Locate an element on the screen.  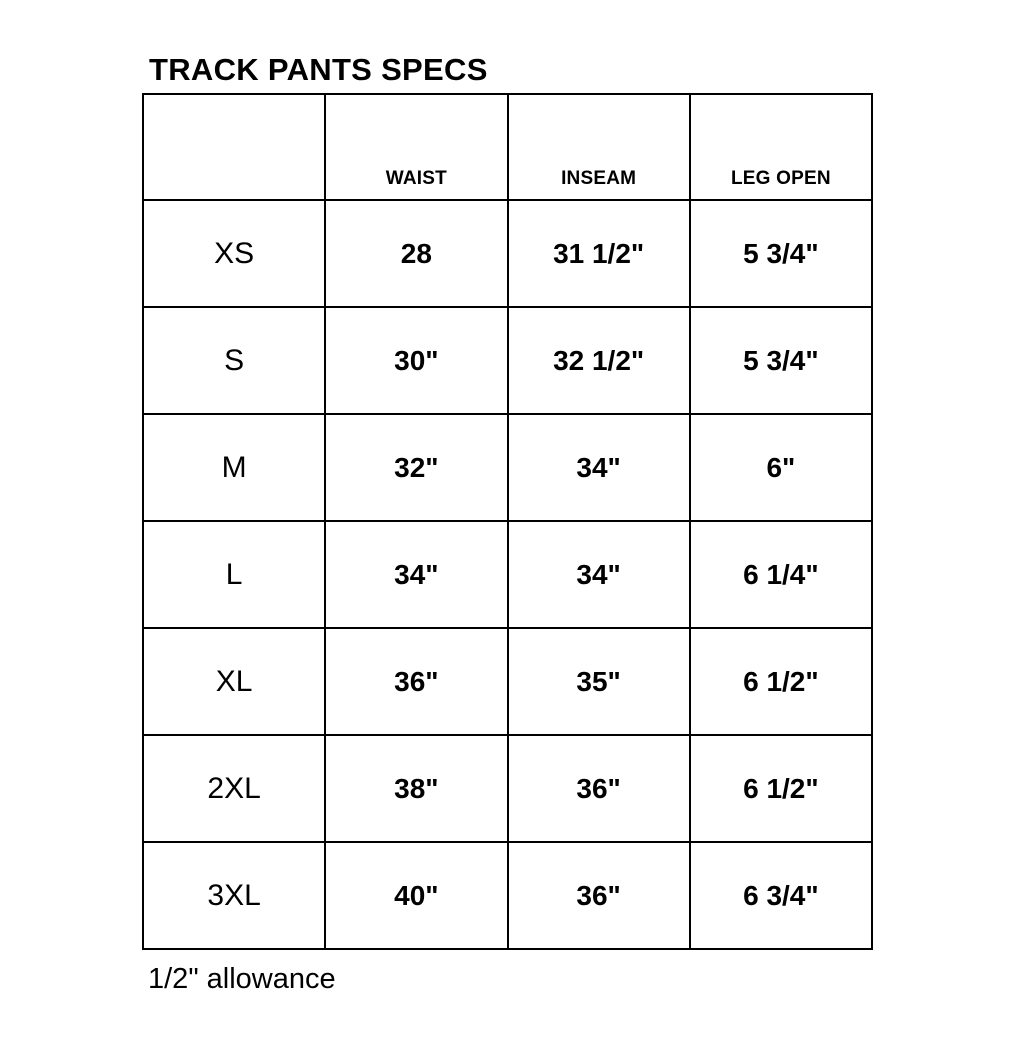
table-row-m: M 32" 34" 6" is located at coordinates (507, 467).